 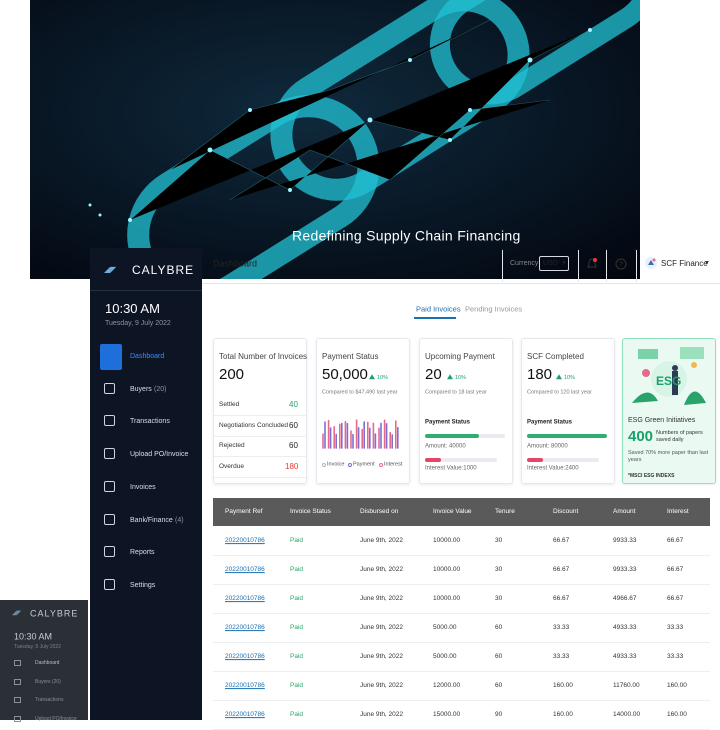 I want to click on table-cell: 60, so click(x=499, y=657).